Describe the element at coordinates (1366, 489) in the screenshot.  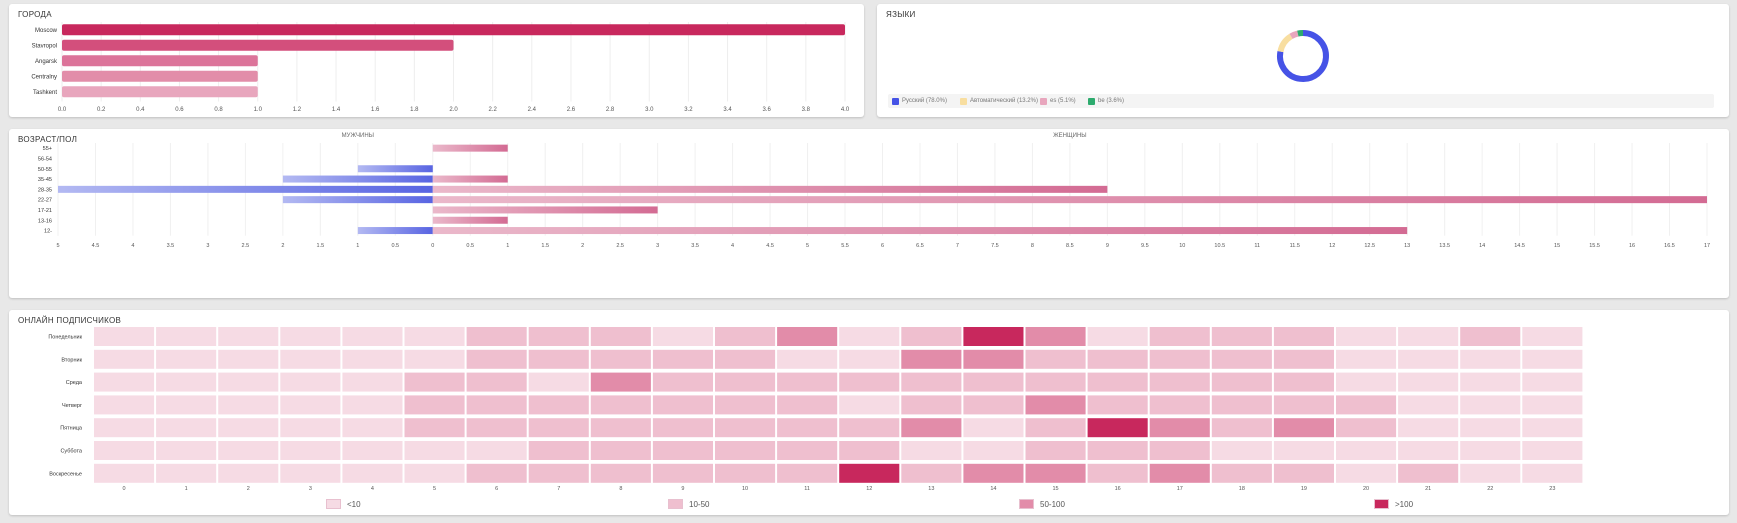
I see `heatmap-column-label: 20` at that location.